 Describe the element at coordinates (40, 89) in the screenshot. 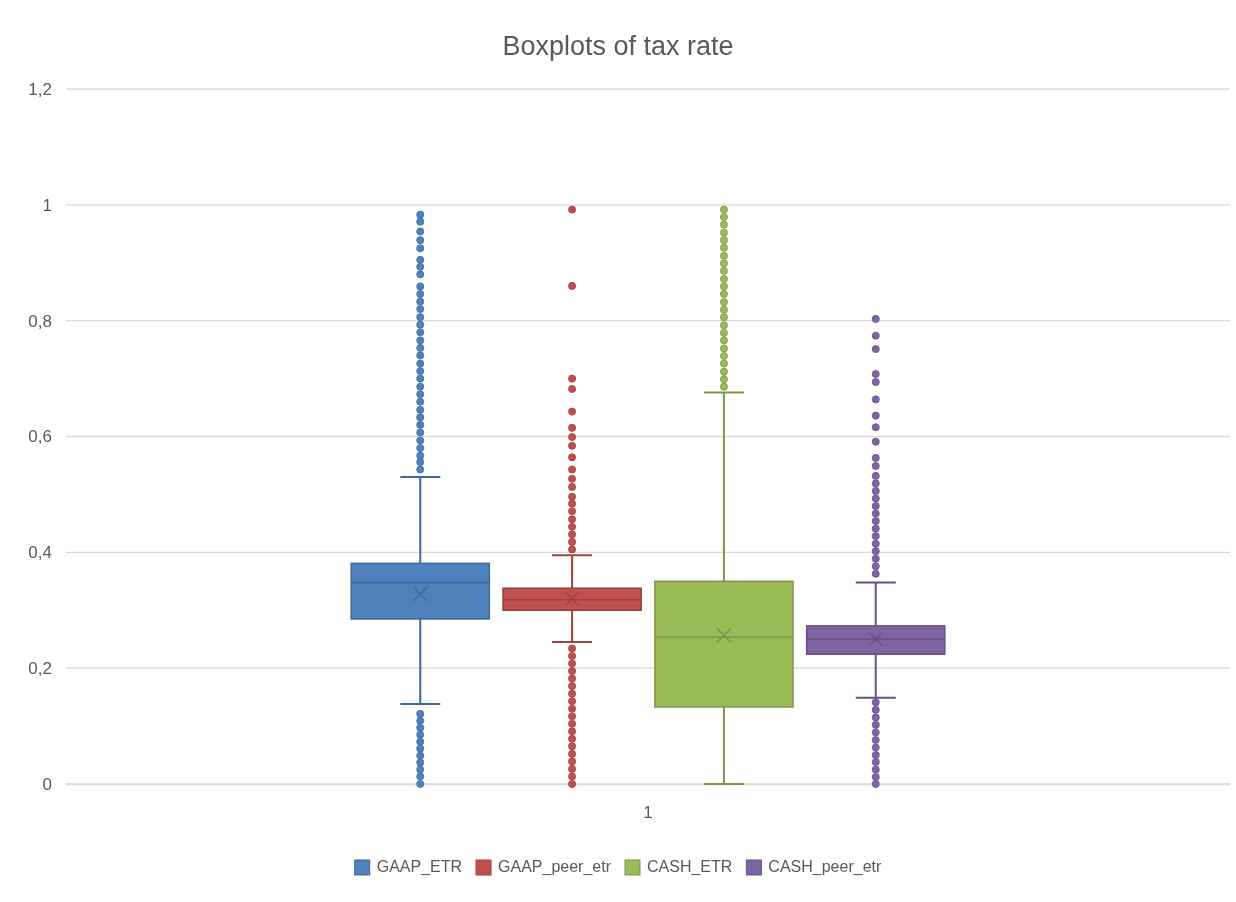

I see `y-tick-label: 1,2` at that location.